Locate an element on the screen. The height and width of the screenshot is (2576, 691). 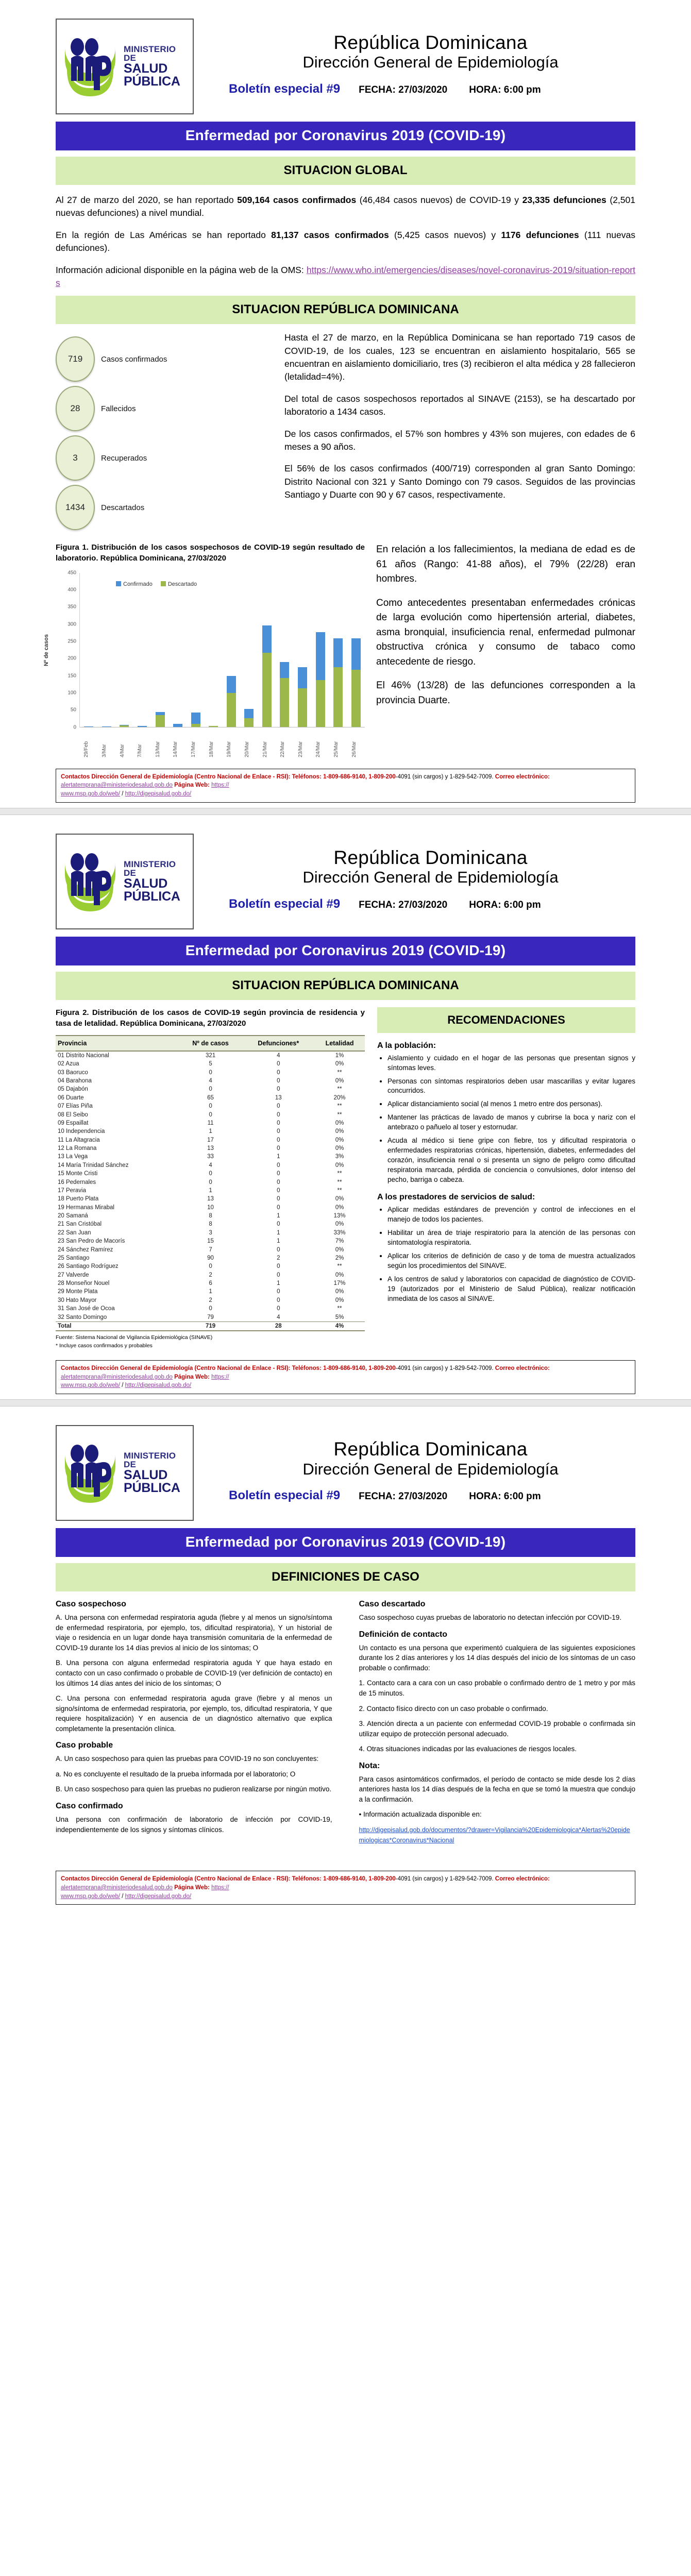
table-row: 14 María Trinidad Sánchez 4 0 0% is located at coordinates (210, 1165).